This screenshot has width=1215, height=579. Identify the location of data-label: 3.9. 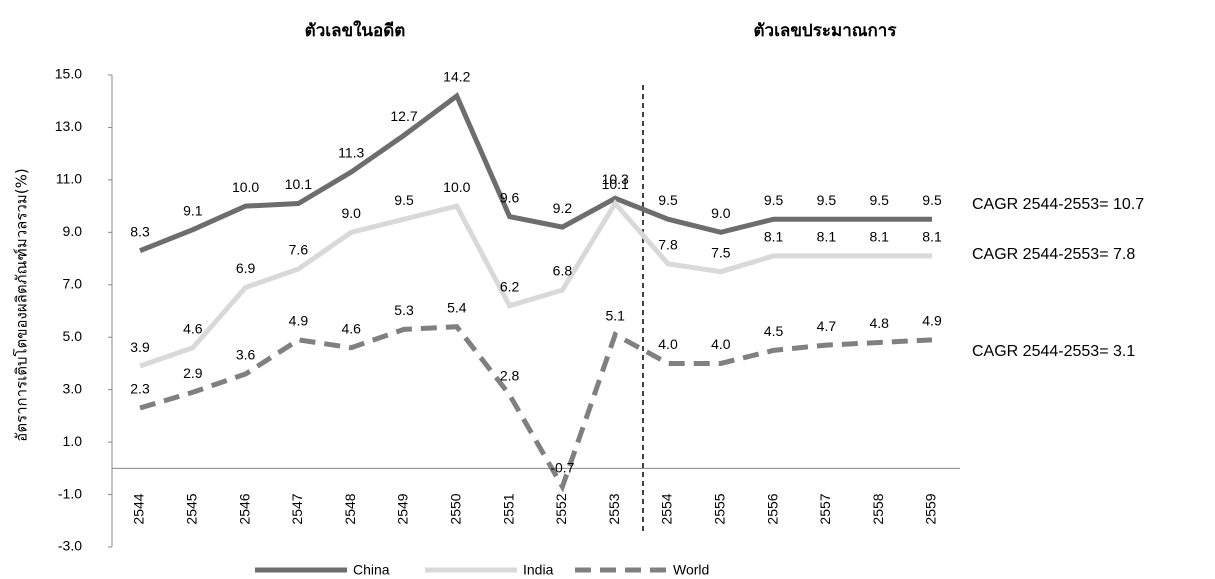
(140, 347).